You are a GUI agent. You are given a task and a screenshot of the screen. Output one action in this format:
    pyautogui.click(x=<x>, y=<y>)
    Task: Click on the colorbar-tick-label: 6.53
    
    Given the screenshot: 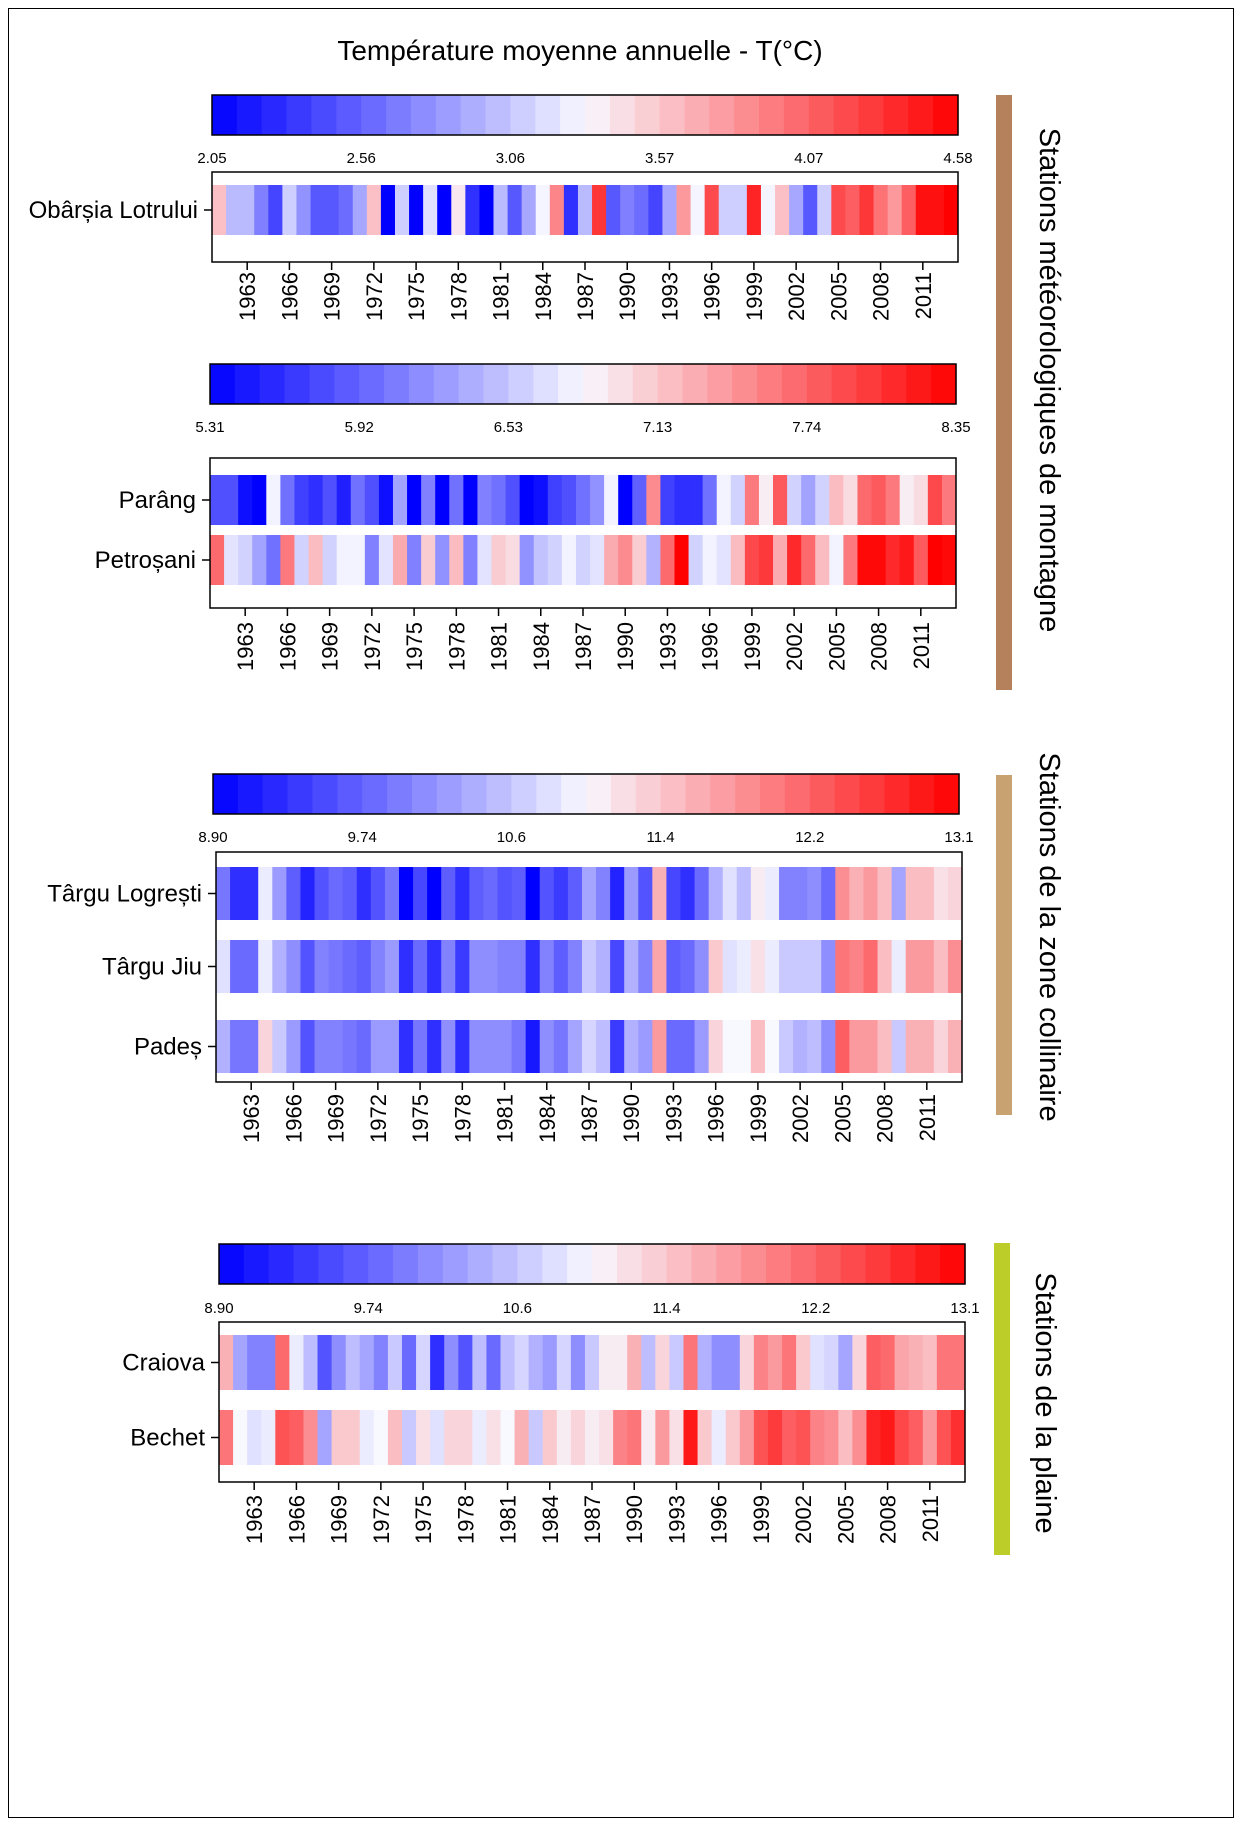 What is the action you would take?
    pyautogui.click(x=508, y=427)
    